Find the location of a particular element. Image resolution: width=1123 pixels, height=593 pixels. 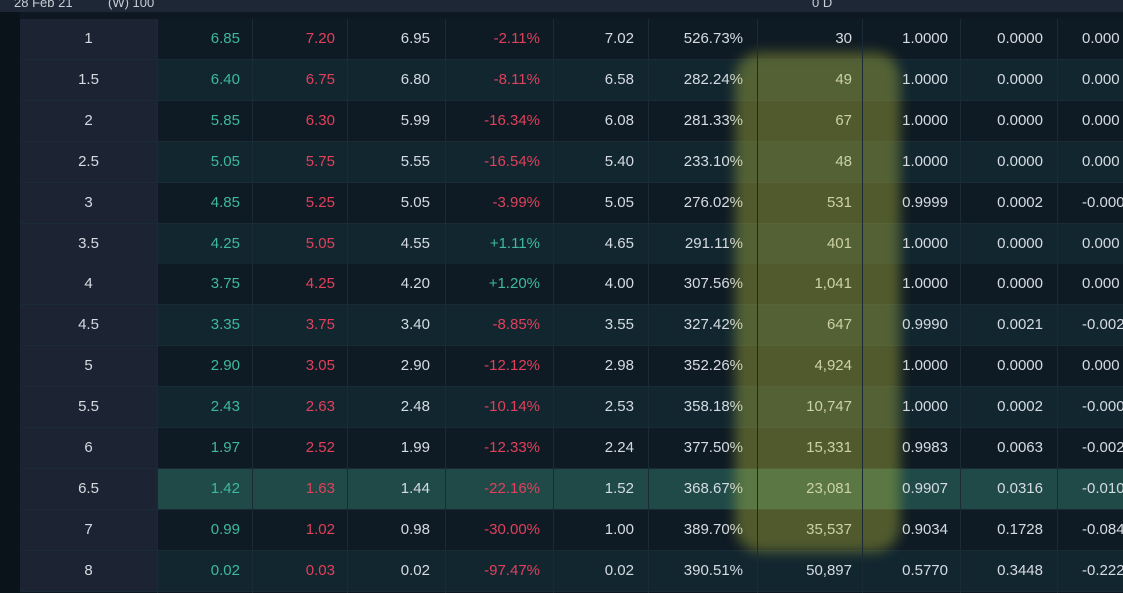

bid-cell: 4.25 is located at coordinates (225, 243).